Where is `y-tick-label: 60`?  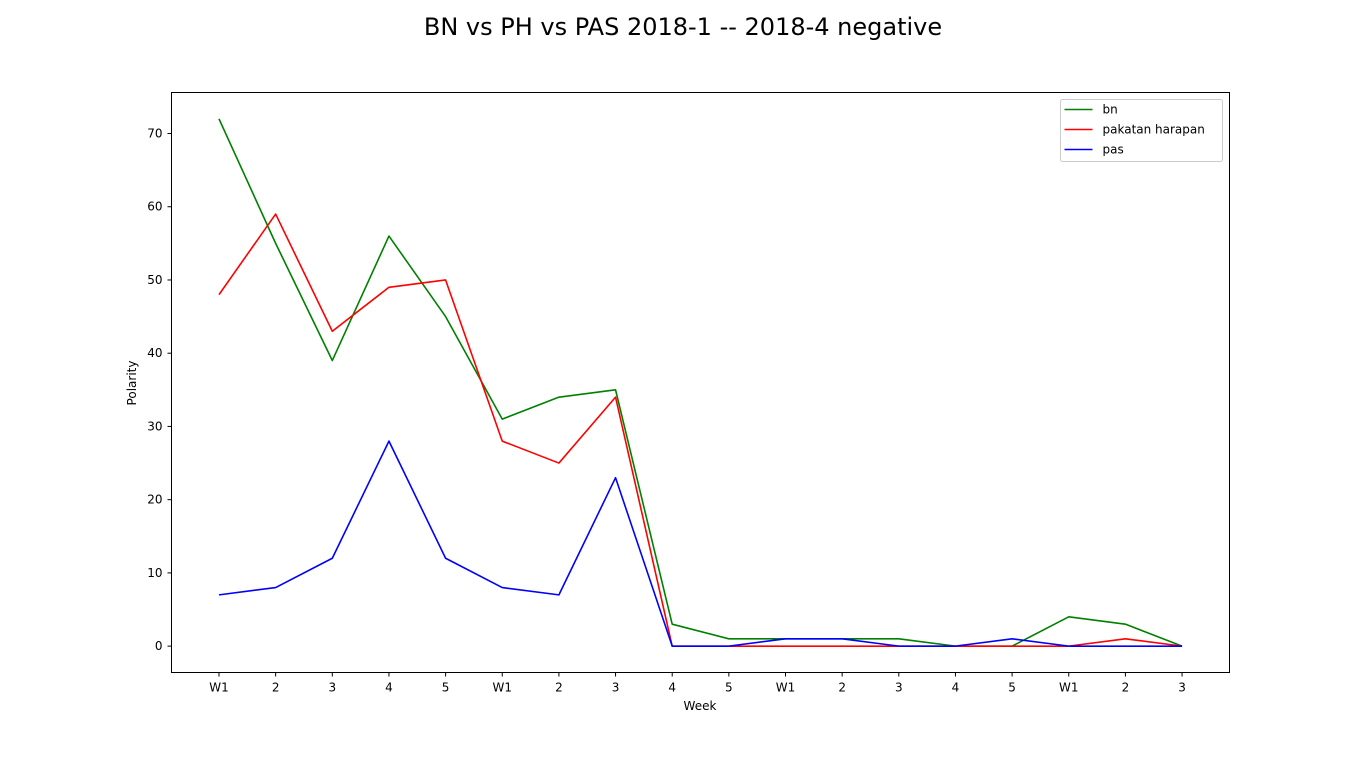
y-tick-label: 60 is located at coordinates (154, 207).